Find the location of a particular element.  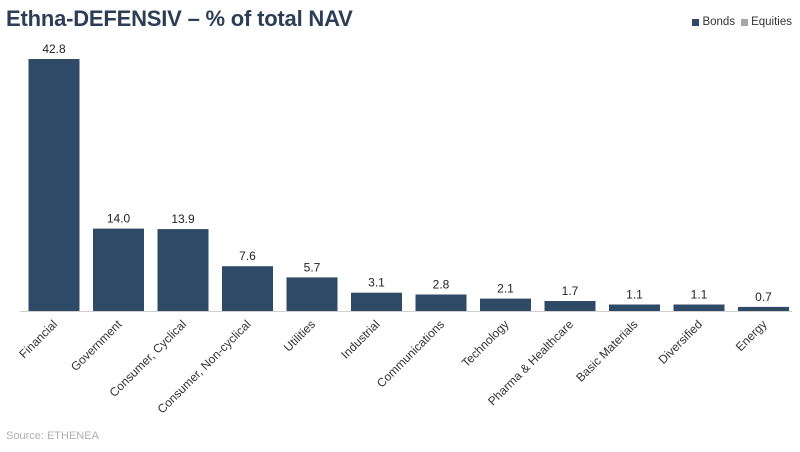

chart-title: Ethna-DEFENSIV – % of total NAV is located at coordinates (179, 18).